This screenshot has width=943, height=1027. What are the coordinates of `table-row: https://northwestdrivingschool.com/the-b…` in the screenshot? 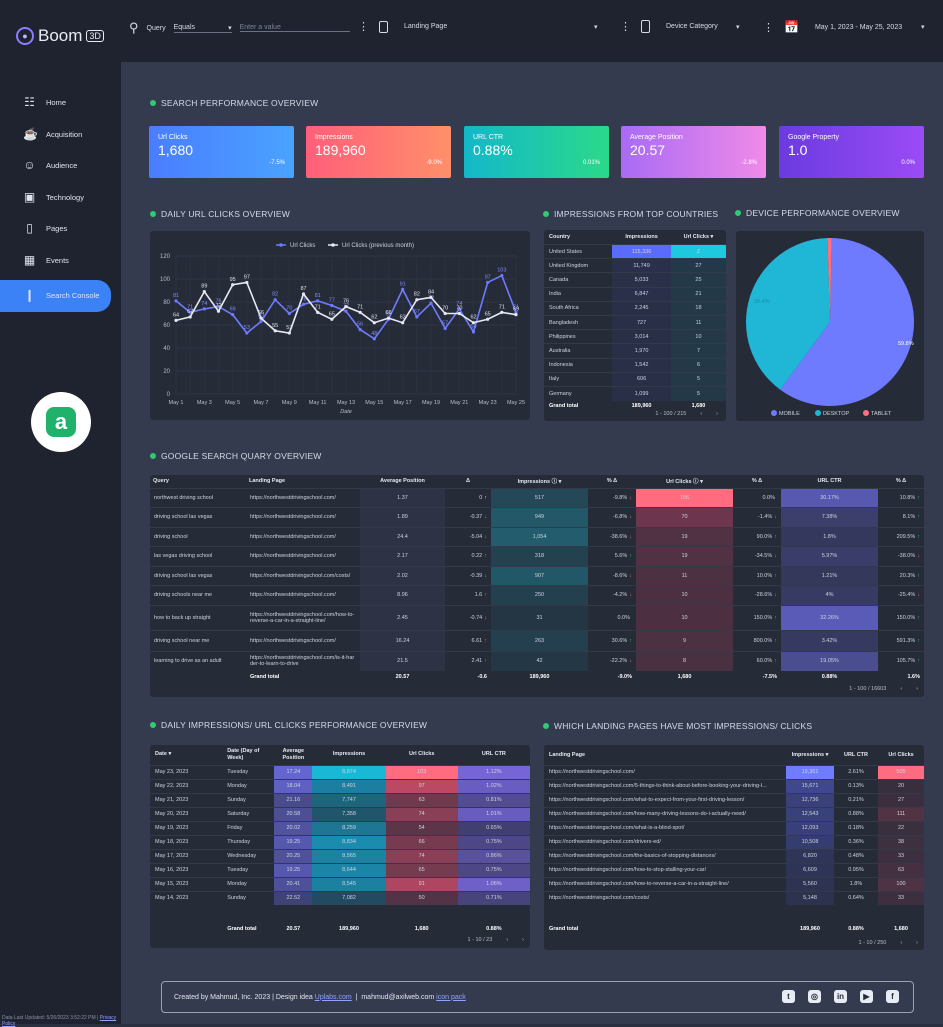 It's located at (734, 856).